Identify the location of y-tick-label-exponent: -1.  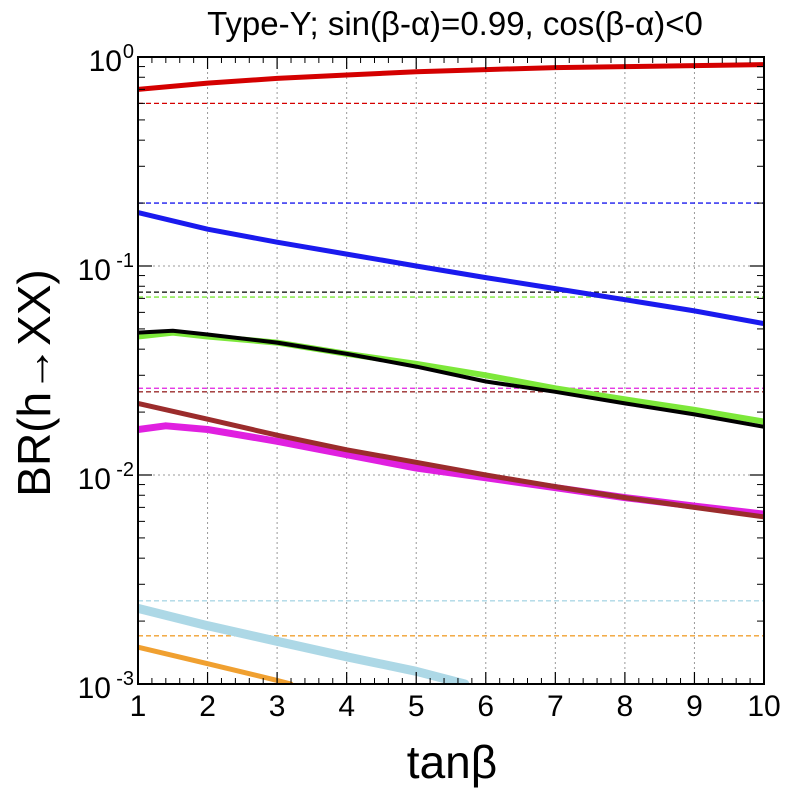
(125, 261).